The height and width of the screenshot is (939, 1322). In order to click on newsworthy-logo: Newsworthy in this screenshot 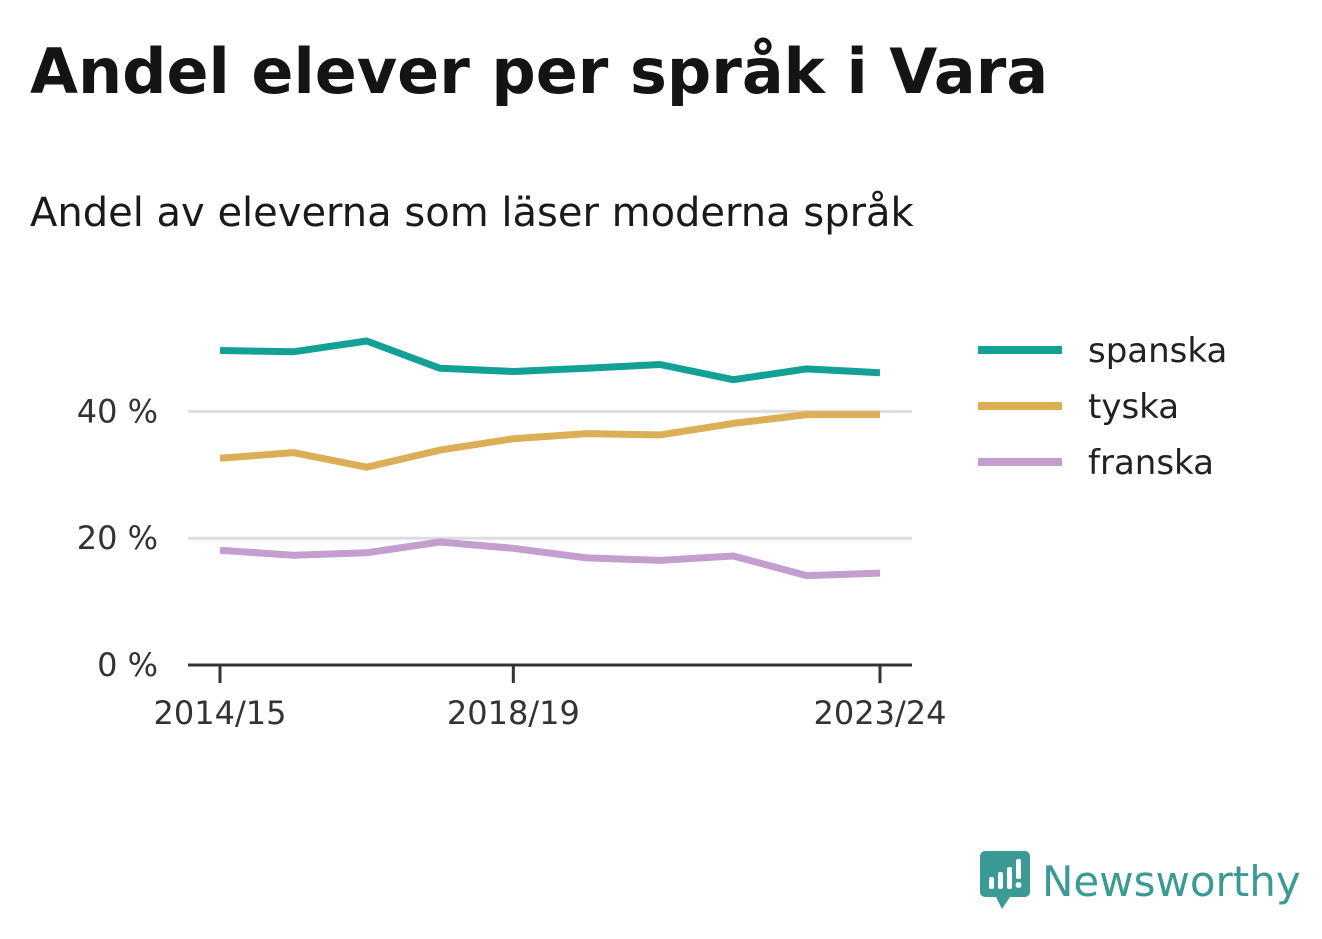, I will do `click(1140, 881)`.